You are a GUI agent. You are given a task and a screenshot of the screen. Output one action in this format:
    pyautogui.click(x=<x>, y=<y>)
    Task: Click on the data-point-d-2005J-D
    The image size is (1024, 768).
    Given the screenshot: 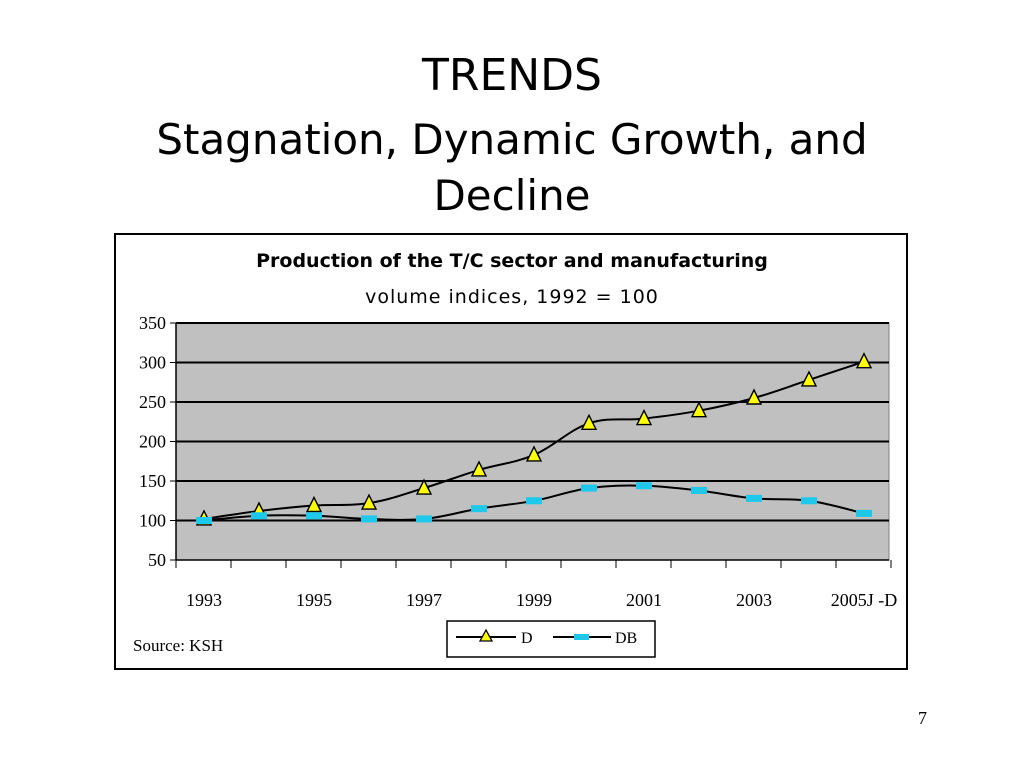 What is the action you would take?
    pyautogui.click(x=864, y=360)
    